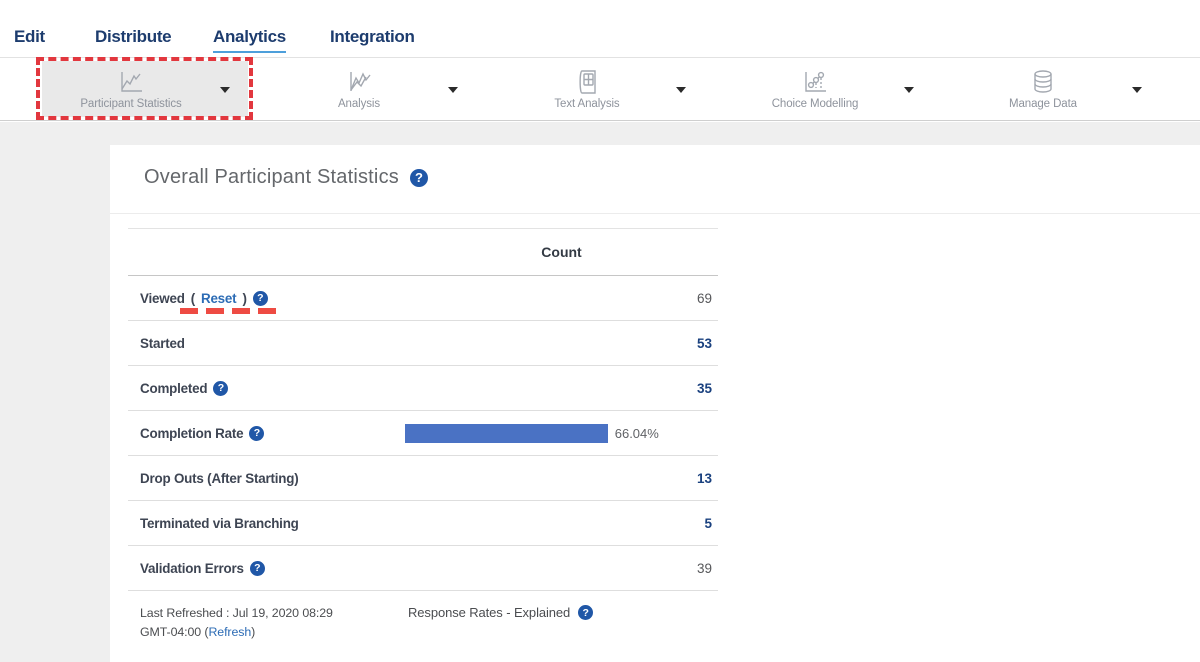 This screenshot has height=662, width=1200. I want to click on row-label: Started, so click(162, 343).